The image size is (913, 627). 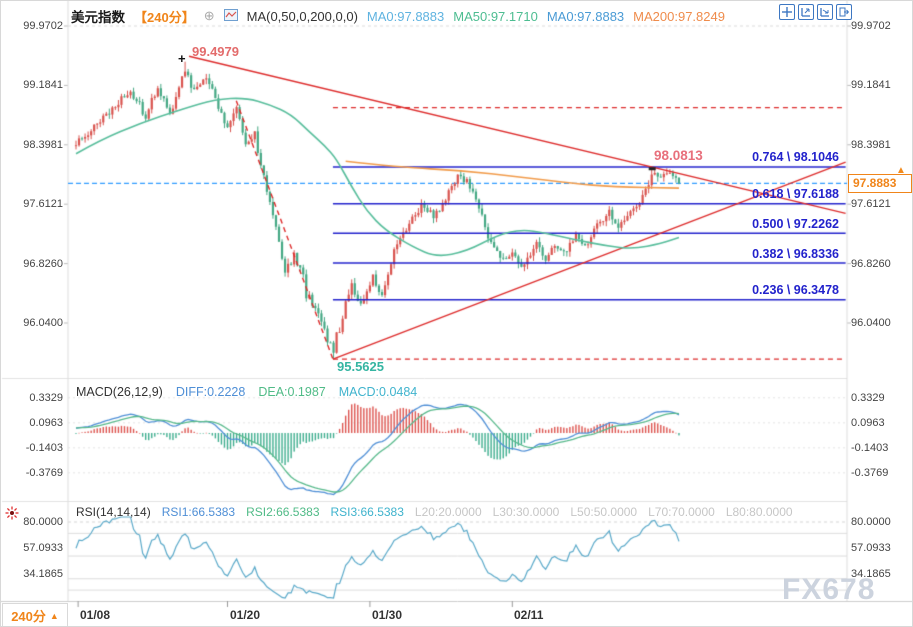 What do you see at coordinates (795, 224) in the screenshot?
I see `fib-level-label: 0.500 \ 97.2262` at bounding box center [795, 224].